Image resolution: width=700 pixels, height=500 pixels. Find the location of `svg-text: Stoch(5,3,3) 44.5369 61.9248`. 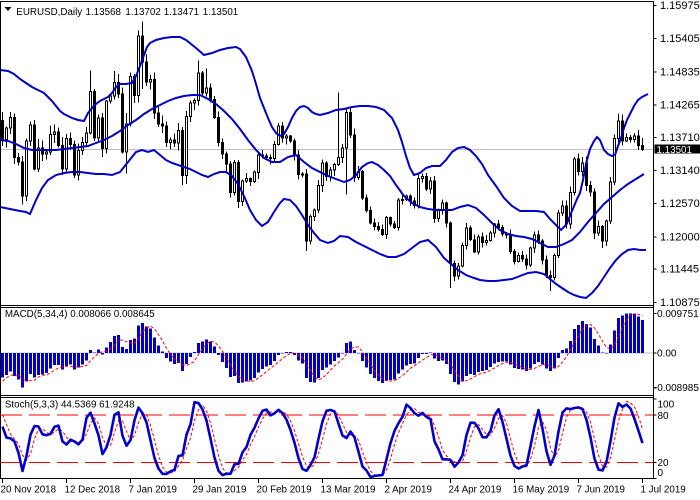

svg-text: Stoch(5,3,3) 44.5369 61.9248 is located at coordinates (70, 405).